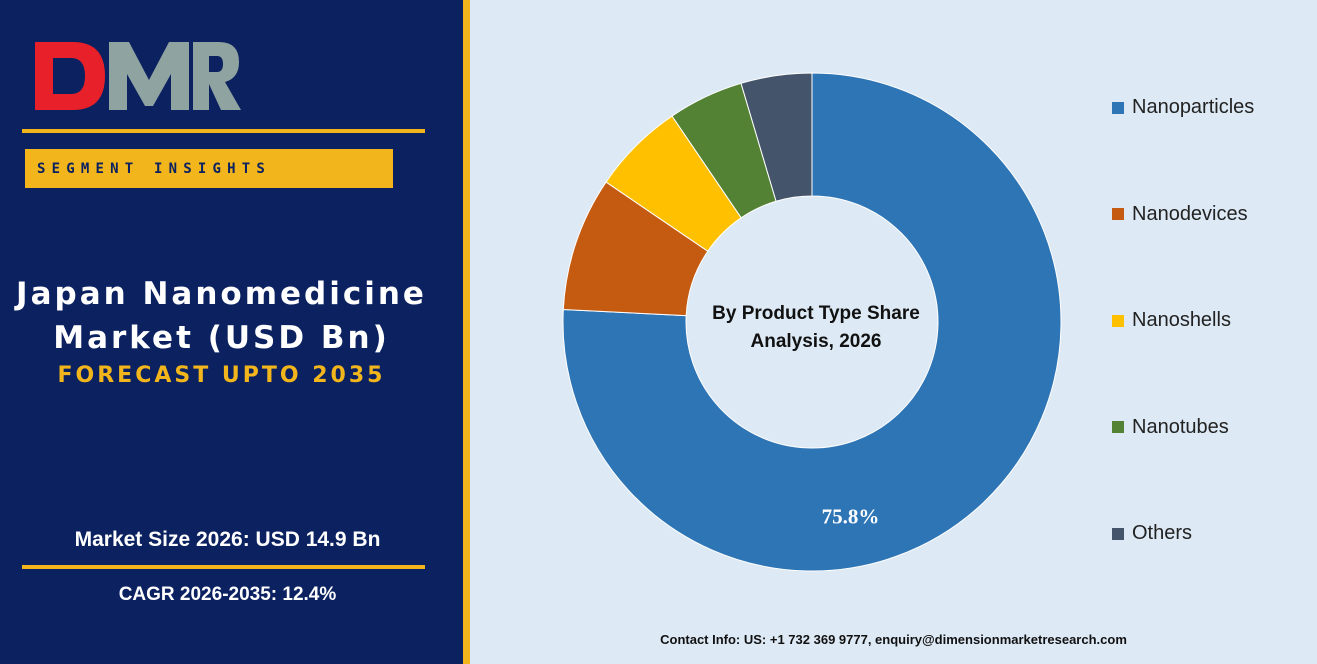 The image size is (1317, 664). I want to click on title-line-1: Japan Nanomedicine, so click(221, 294).